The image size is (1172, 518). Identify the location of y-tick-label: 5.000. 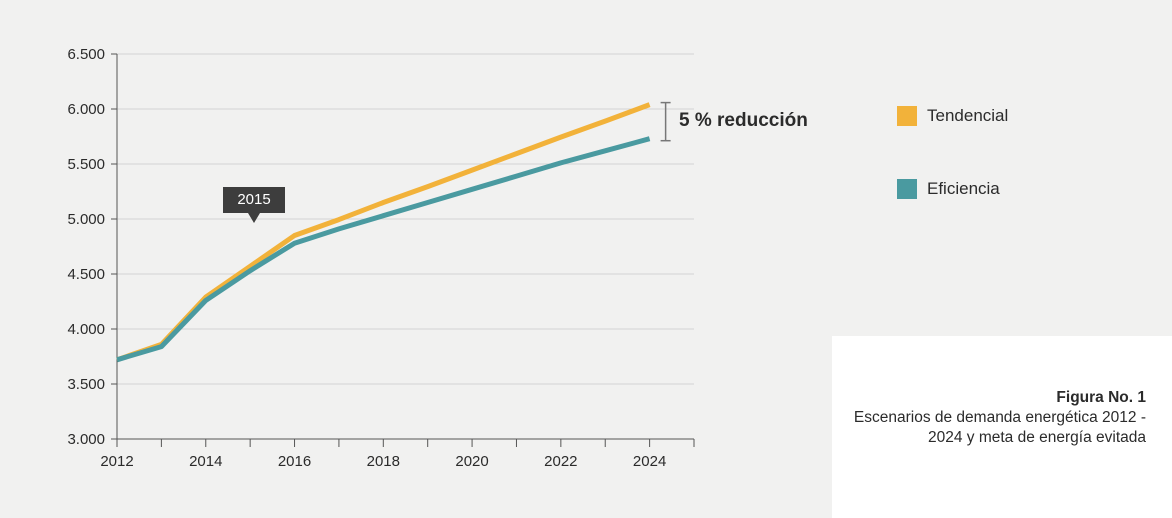
(86, 219).